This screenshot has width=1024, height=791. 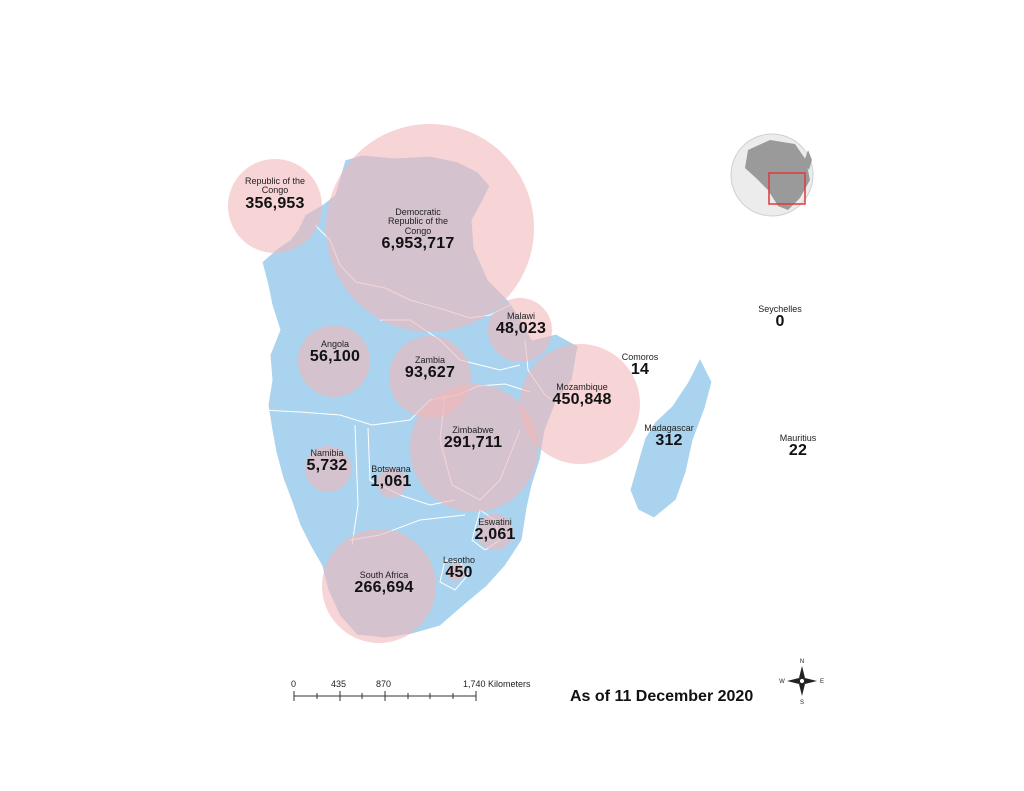 What do you see at coordinates (521, 316) in the screenshot?
I see `country-name: Malawi` at bounding box center [521, 316].